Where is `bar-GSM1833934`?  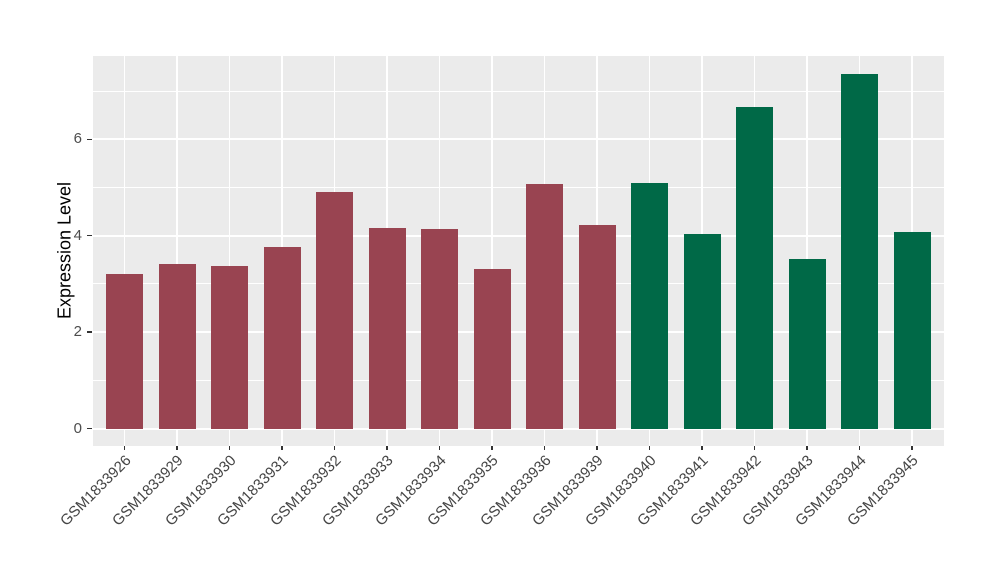 bar-GSM1833934 is located at coordinates (439, 328).